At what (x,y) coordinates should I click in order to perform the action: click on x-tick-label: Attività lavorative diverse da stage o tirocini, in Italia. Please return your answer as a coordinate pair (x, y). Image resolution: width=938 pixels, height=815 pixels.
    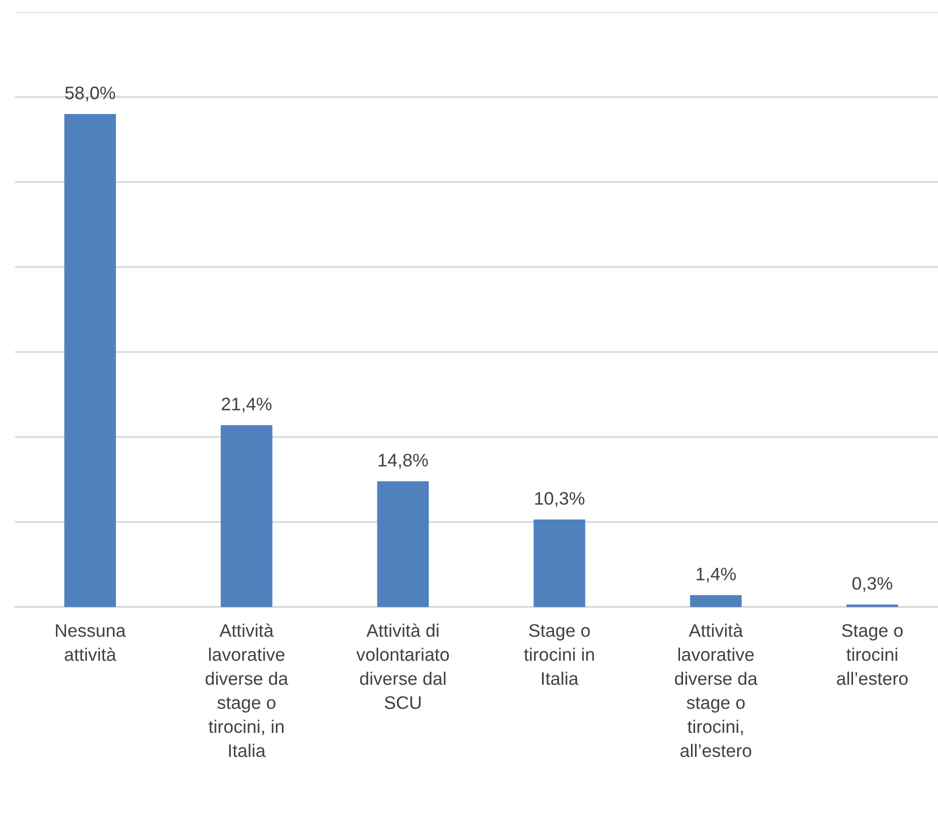
    Looking at the image, I should click on (247, 690).